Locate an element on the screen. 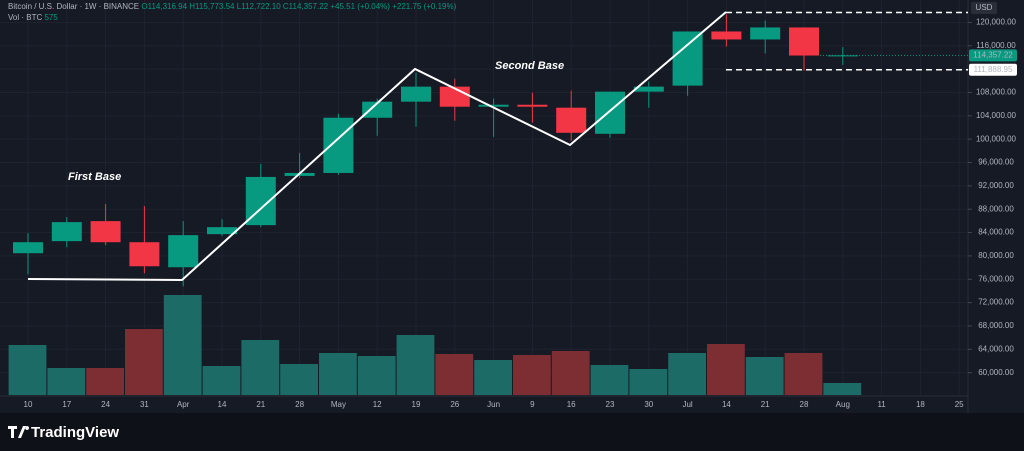  y-tick-label: 64,000.00 is located at coordinates (996, 348).